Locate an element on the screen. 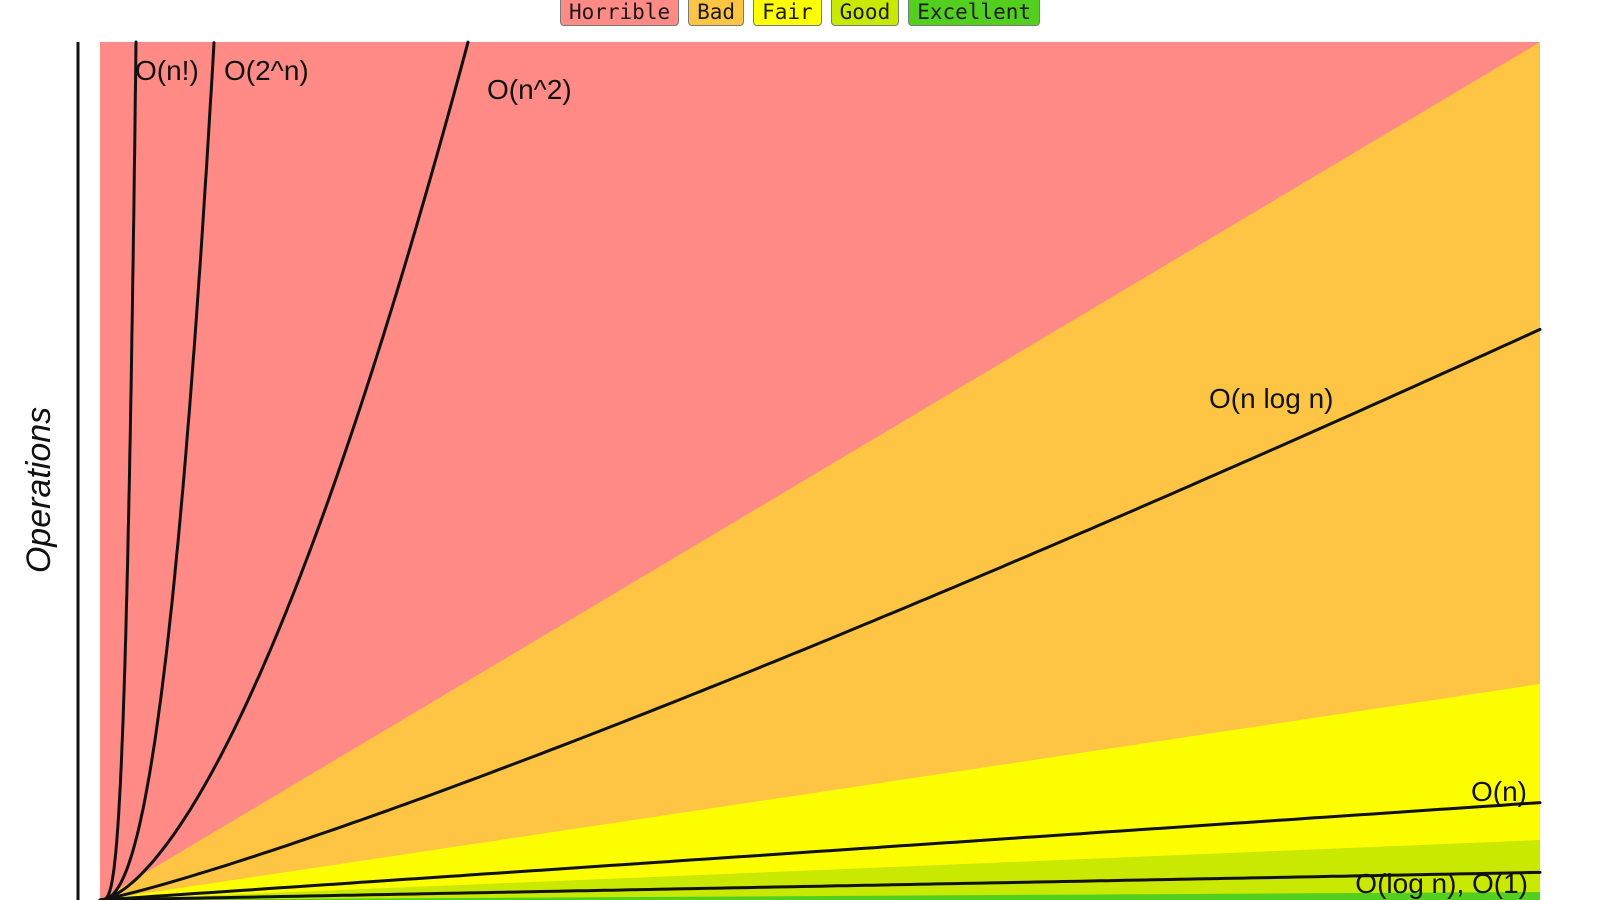 The height and width of the screenshot is (900, 1600). legend-item-bad: Bad is located at coordinates (716, 13).